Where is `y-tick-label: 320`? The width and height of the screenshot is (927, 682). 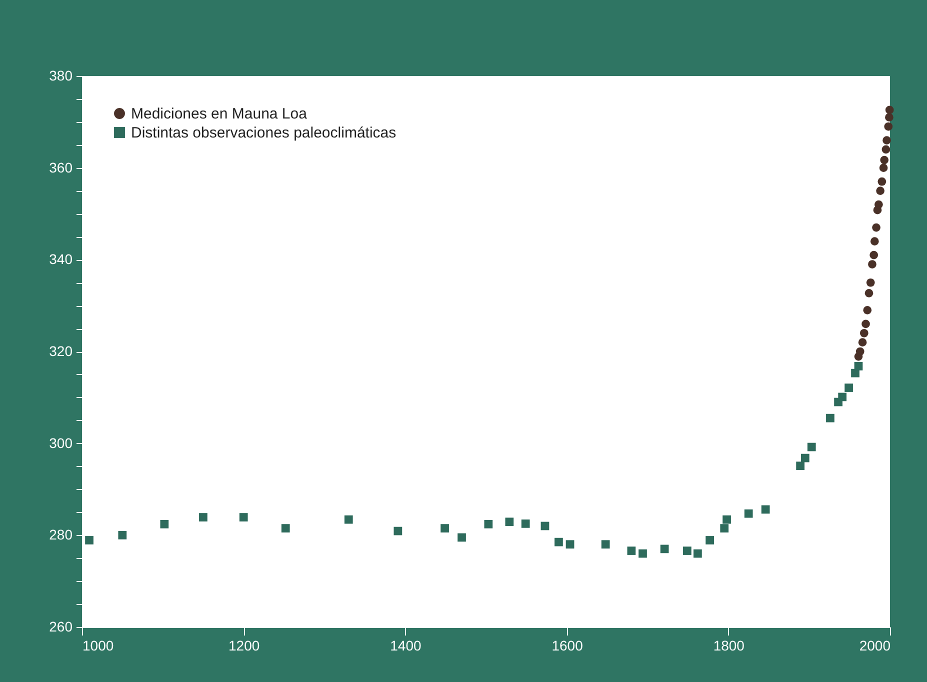 y-tick-label: 320 is located at coordinates (61, 351).